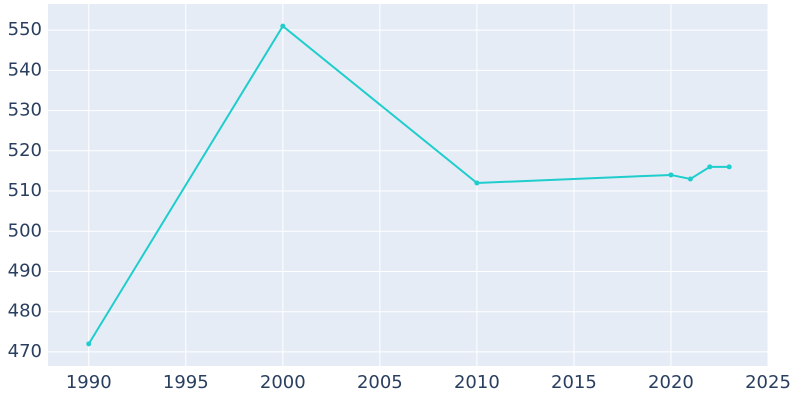  I want to click on y-tick-label: 500, so click(25, 230).